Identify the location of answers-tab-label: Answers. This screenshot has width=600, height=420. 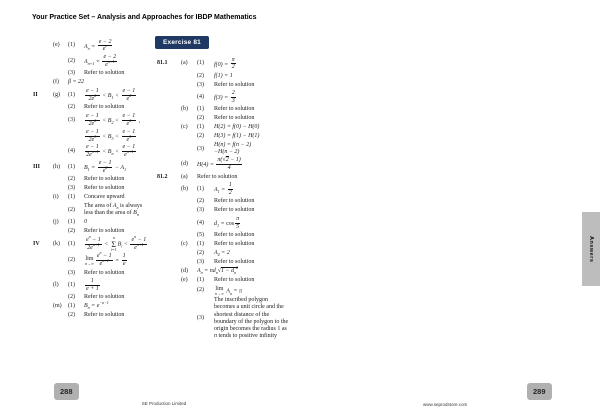
(591, 249).